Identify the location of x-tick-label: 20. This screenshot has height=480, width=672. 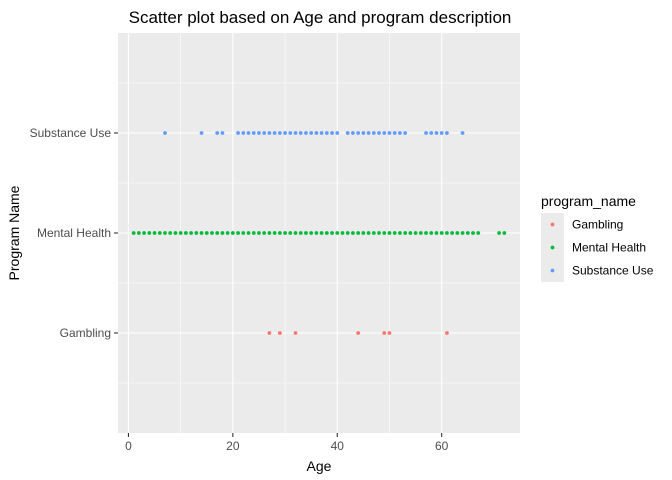
(233, 446).